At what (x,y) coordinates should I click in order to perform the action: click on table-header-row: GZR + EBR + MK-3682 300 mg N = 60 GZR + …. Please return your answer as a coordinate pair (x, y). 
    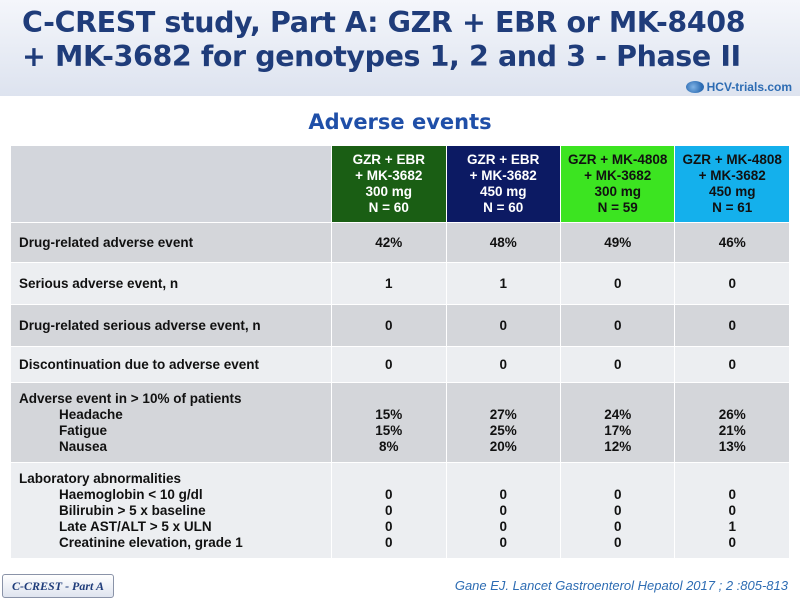
    Looking at the image, I should click on (399, 184).